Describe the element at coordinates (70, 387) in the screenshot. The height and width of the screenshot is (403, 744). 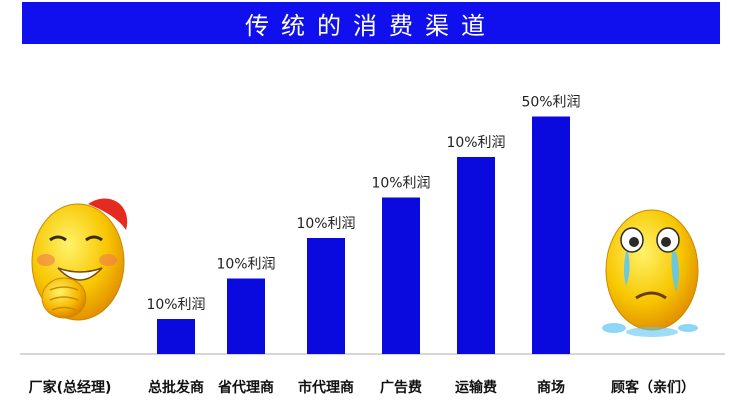
I see `category-label-0: 厂家(总经理)` at that location.